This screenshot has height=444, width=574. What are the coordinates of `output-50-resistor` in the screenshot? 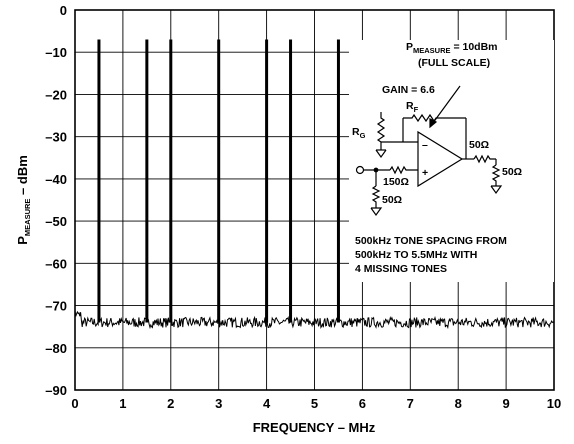 It's located at (484, 159).